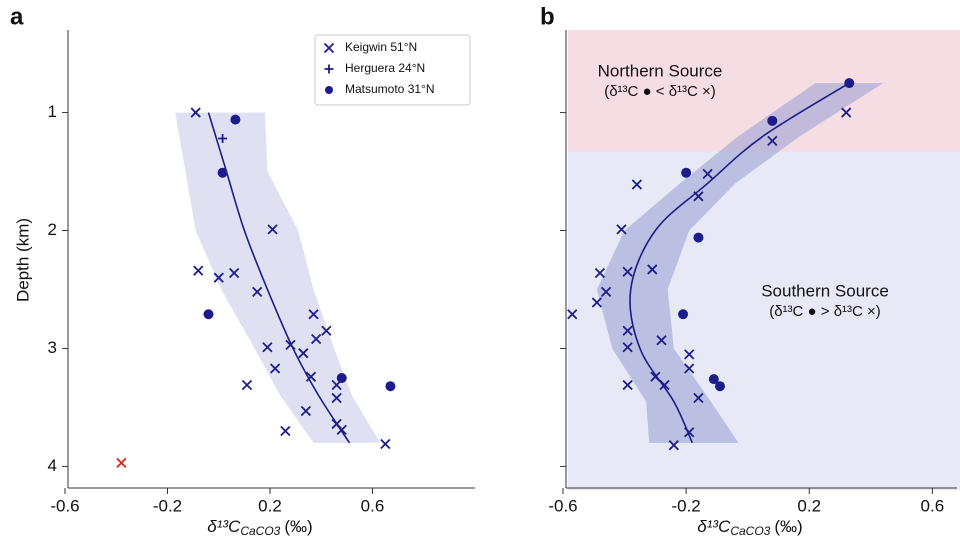 This screenshot has height=541, width=960. What do you see at coordinates (547, 16) in the screenshot?
I see `panel-label: b` at bounding box center [547, 16].